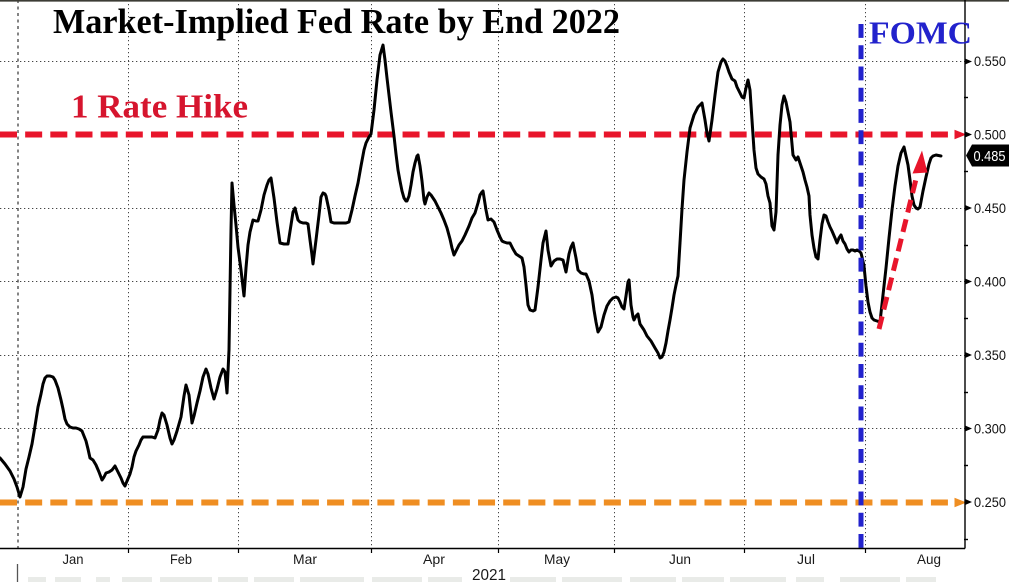  Describe the element at coordinates (990, 135) in the screenshot. I see `svg-text: 0.500` at that location.